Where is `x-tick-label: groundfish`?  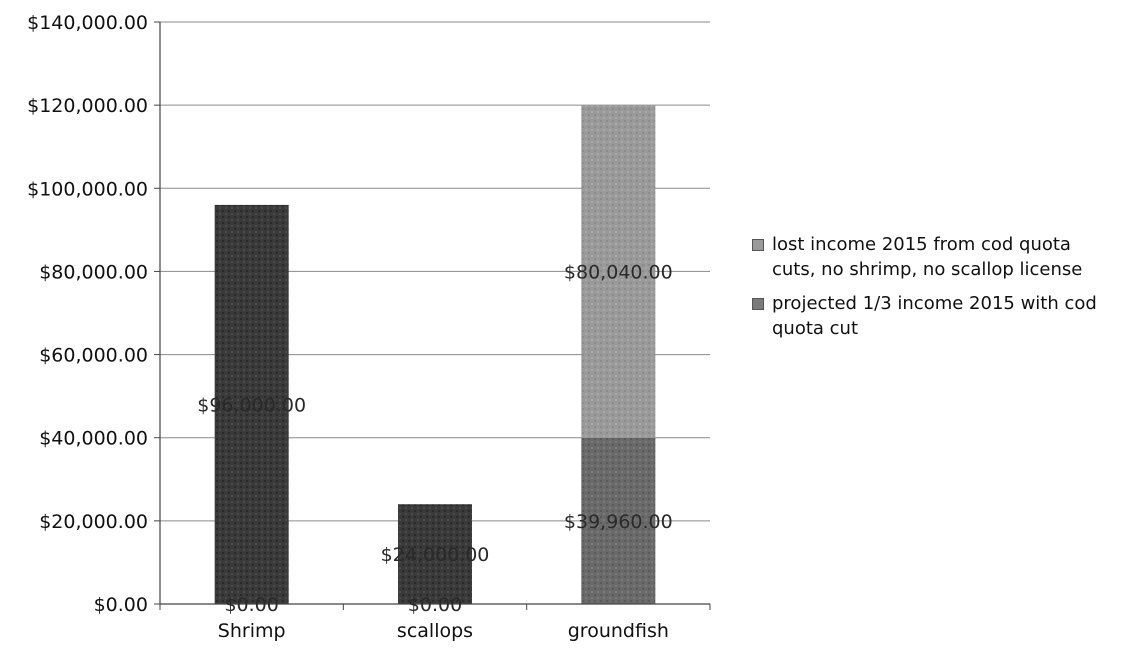 x-tick-label: groundfish is located at coordinates (618, 631).